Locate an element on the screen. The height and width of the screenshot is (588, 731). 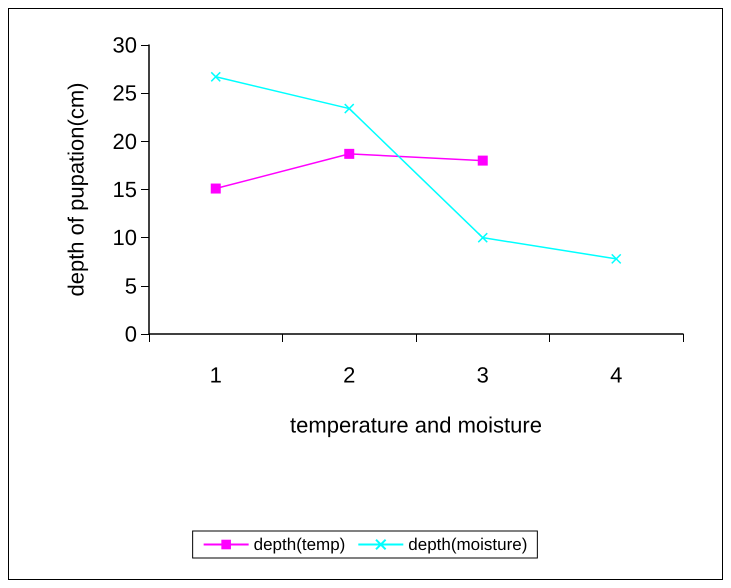
y-tick-label: 10 is located at coordinates (124, 237).